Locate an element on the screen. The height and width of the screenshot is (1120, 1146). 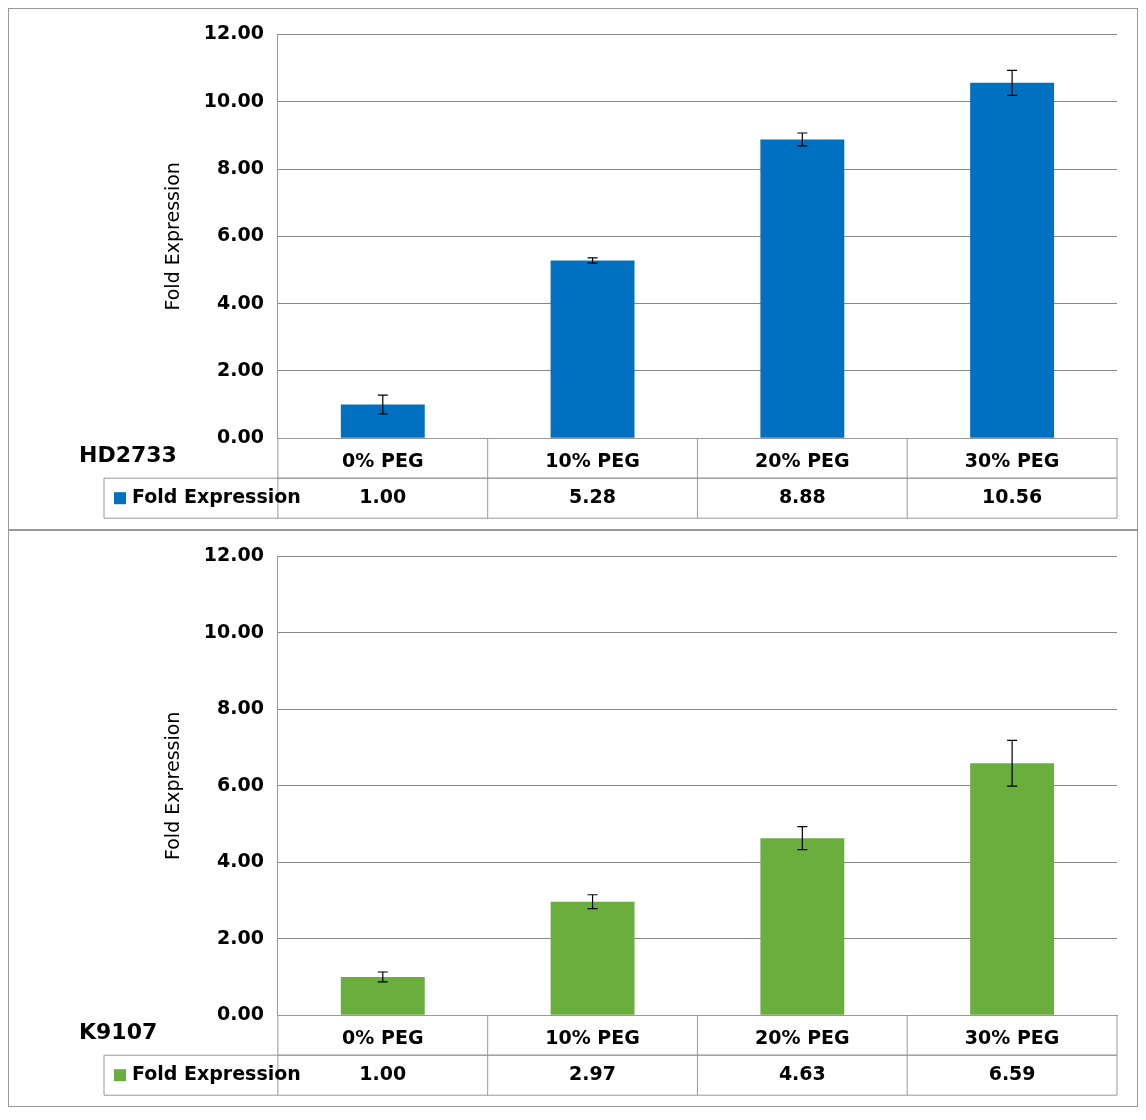
data-label: 4.63 is located at coordinates (802, 1073).